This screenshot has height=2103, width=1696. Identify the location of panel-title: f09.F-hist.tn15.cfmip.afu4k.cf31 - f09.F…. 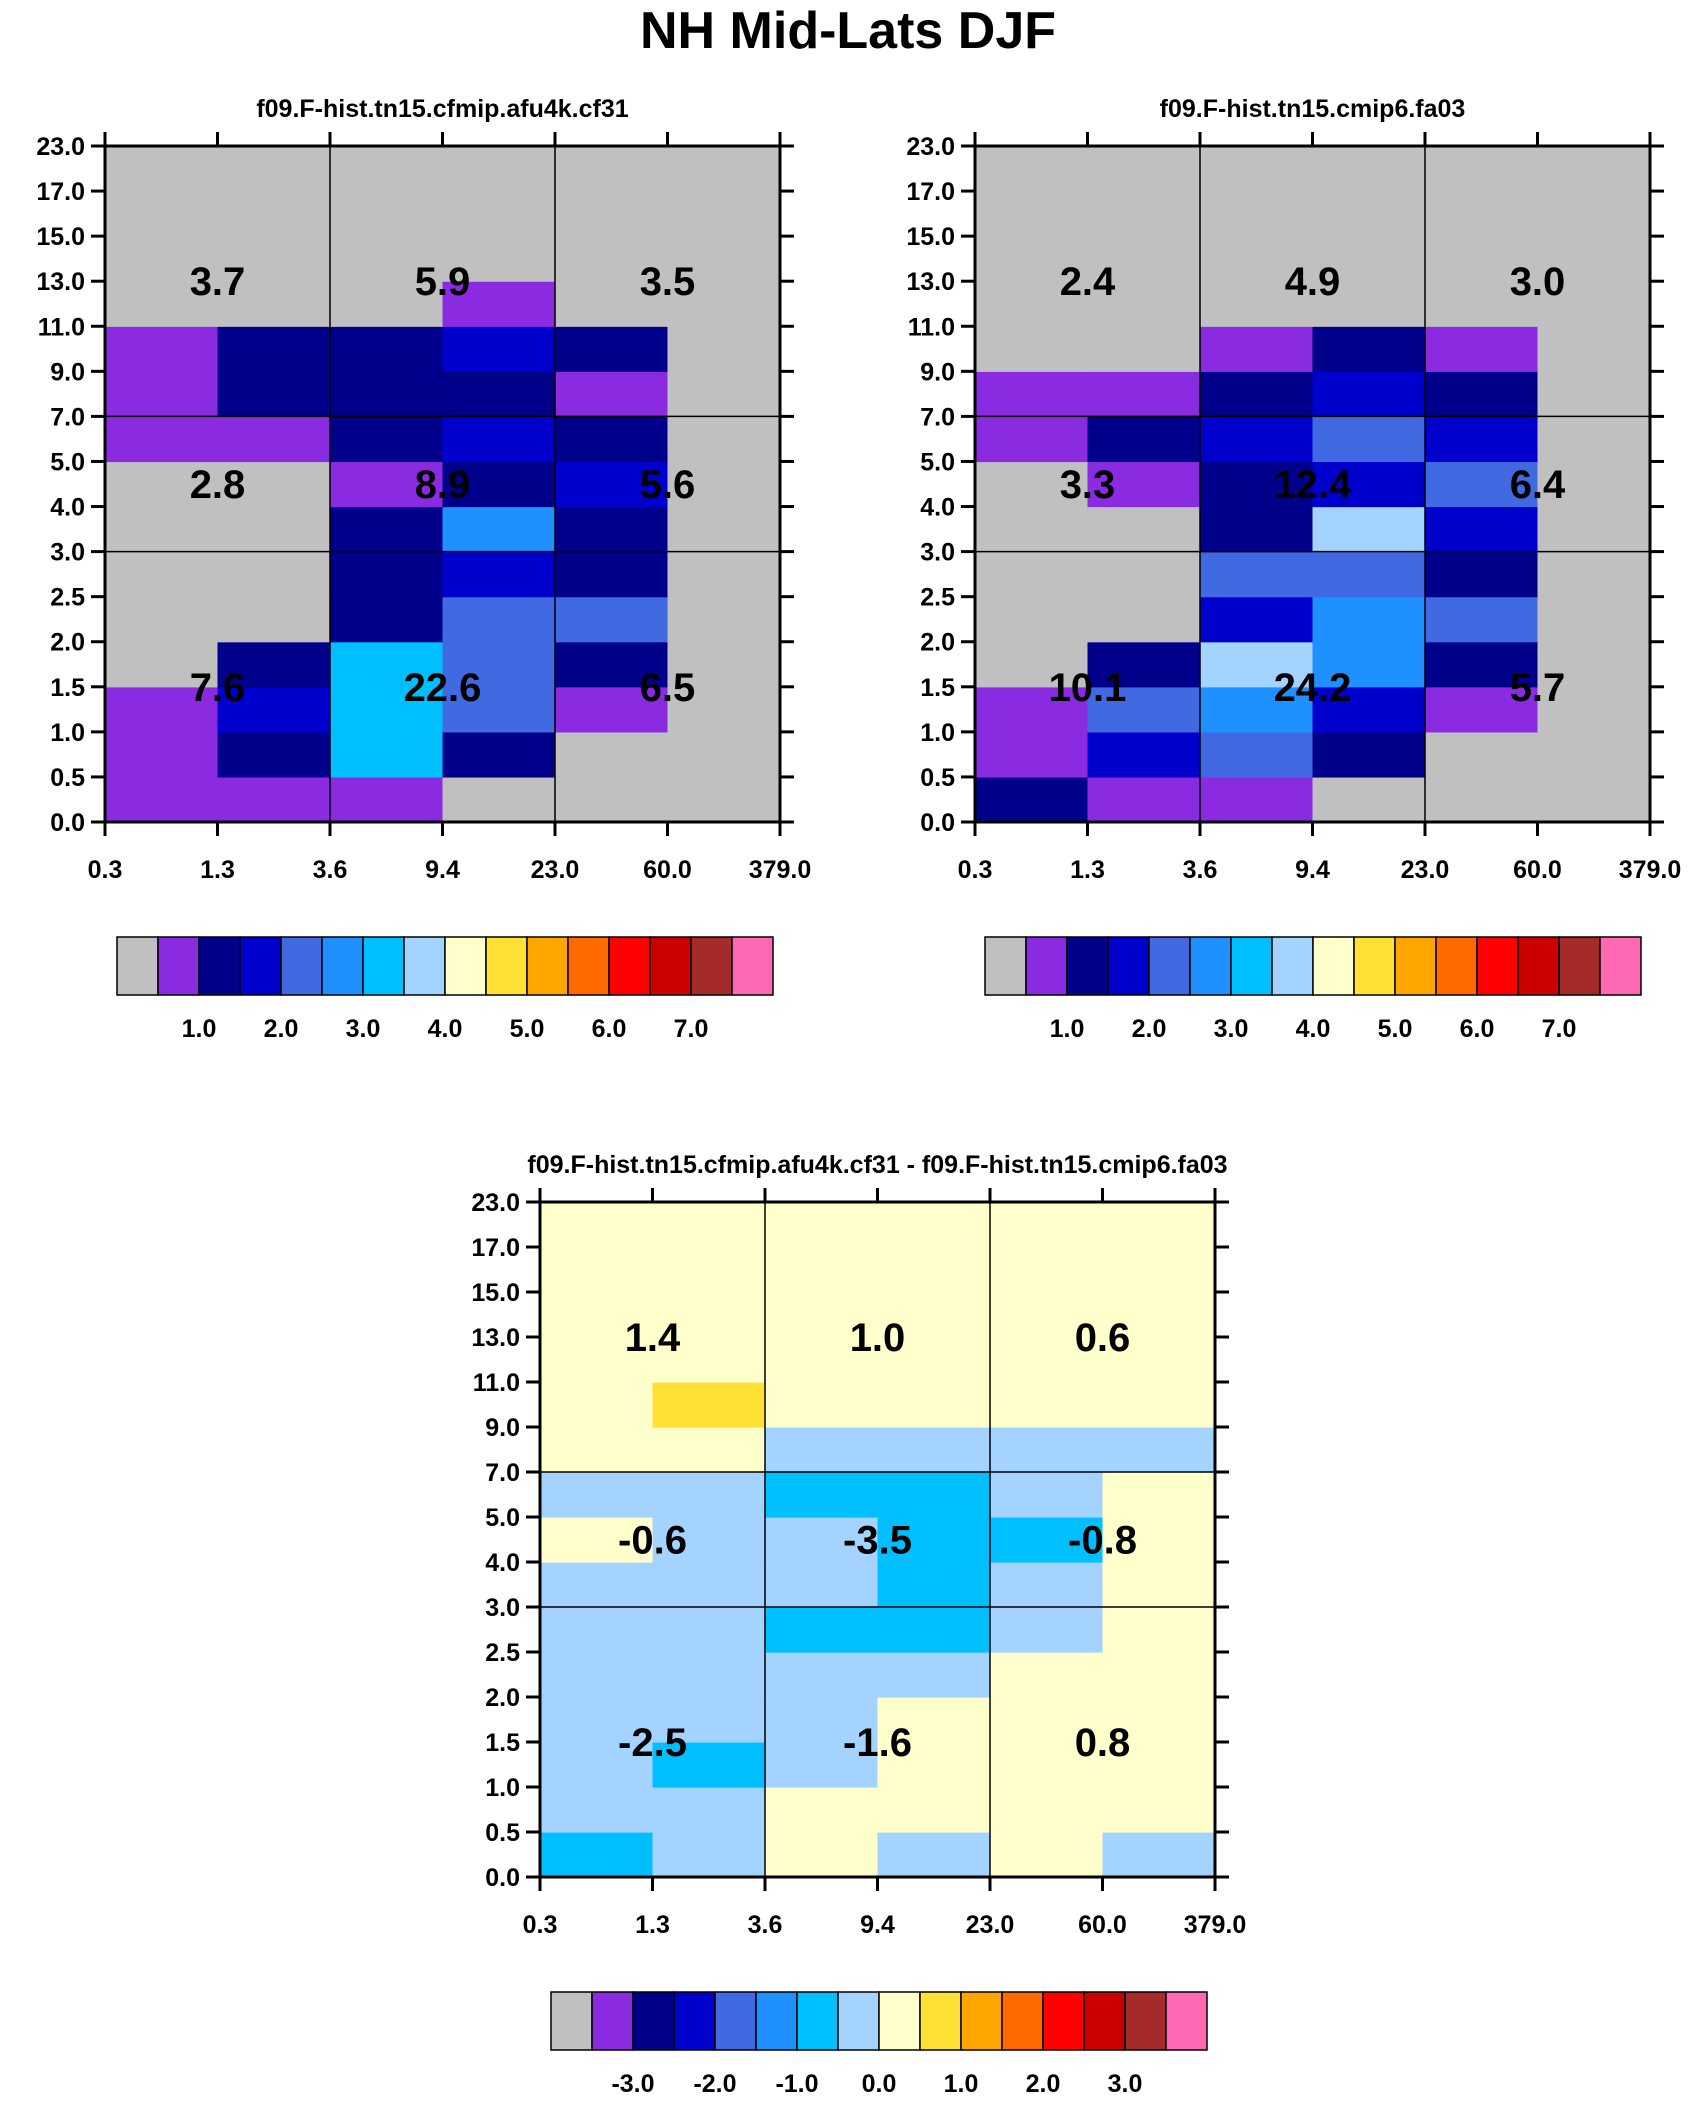
(877, 1165).